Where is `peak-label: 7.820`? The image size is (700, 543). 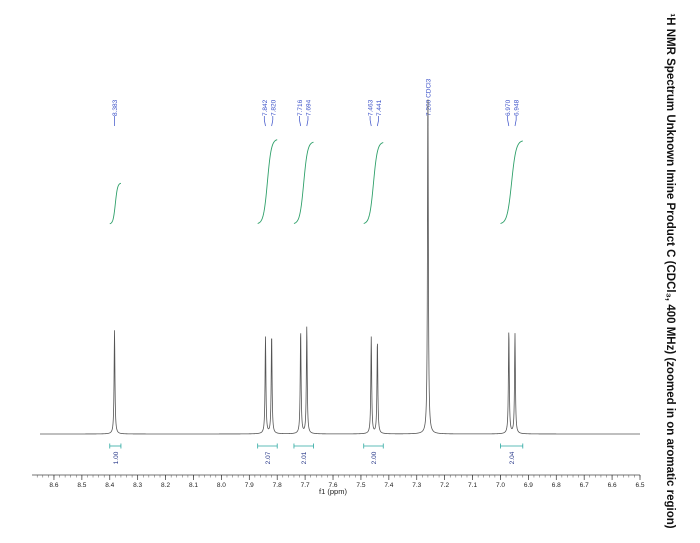
peak-label: 7.820 is located at coordinates (273, 107).